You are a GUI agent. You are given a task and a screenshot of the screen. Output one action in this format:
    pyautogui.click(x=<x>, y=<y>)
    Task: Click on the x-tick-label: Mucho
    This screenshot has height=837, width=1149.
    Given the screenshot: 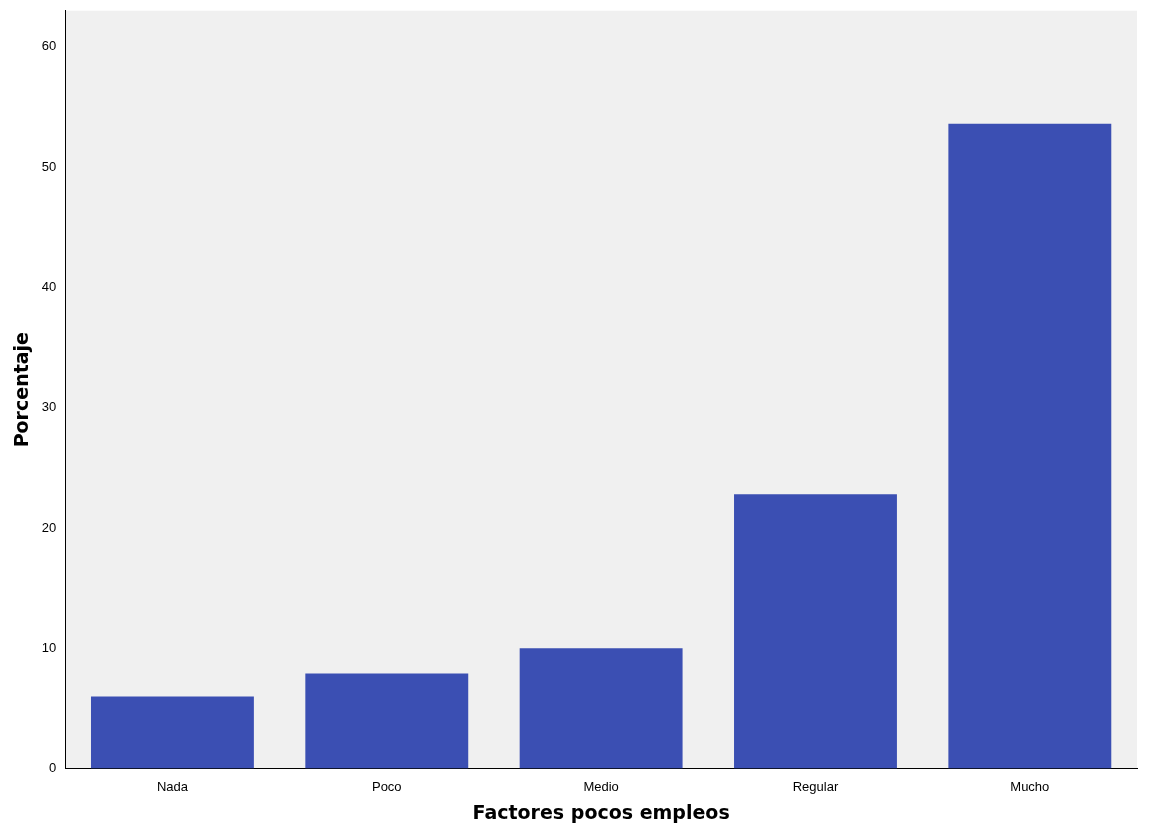 What is the action you would take?
    pyautogui.click(x=1030, y=786)
    